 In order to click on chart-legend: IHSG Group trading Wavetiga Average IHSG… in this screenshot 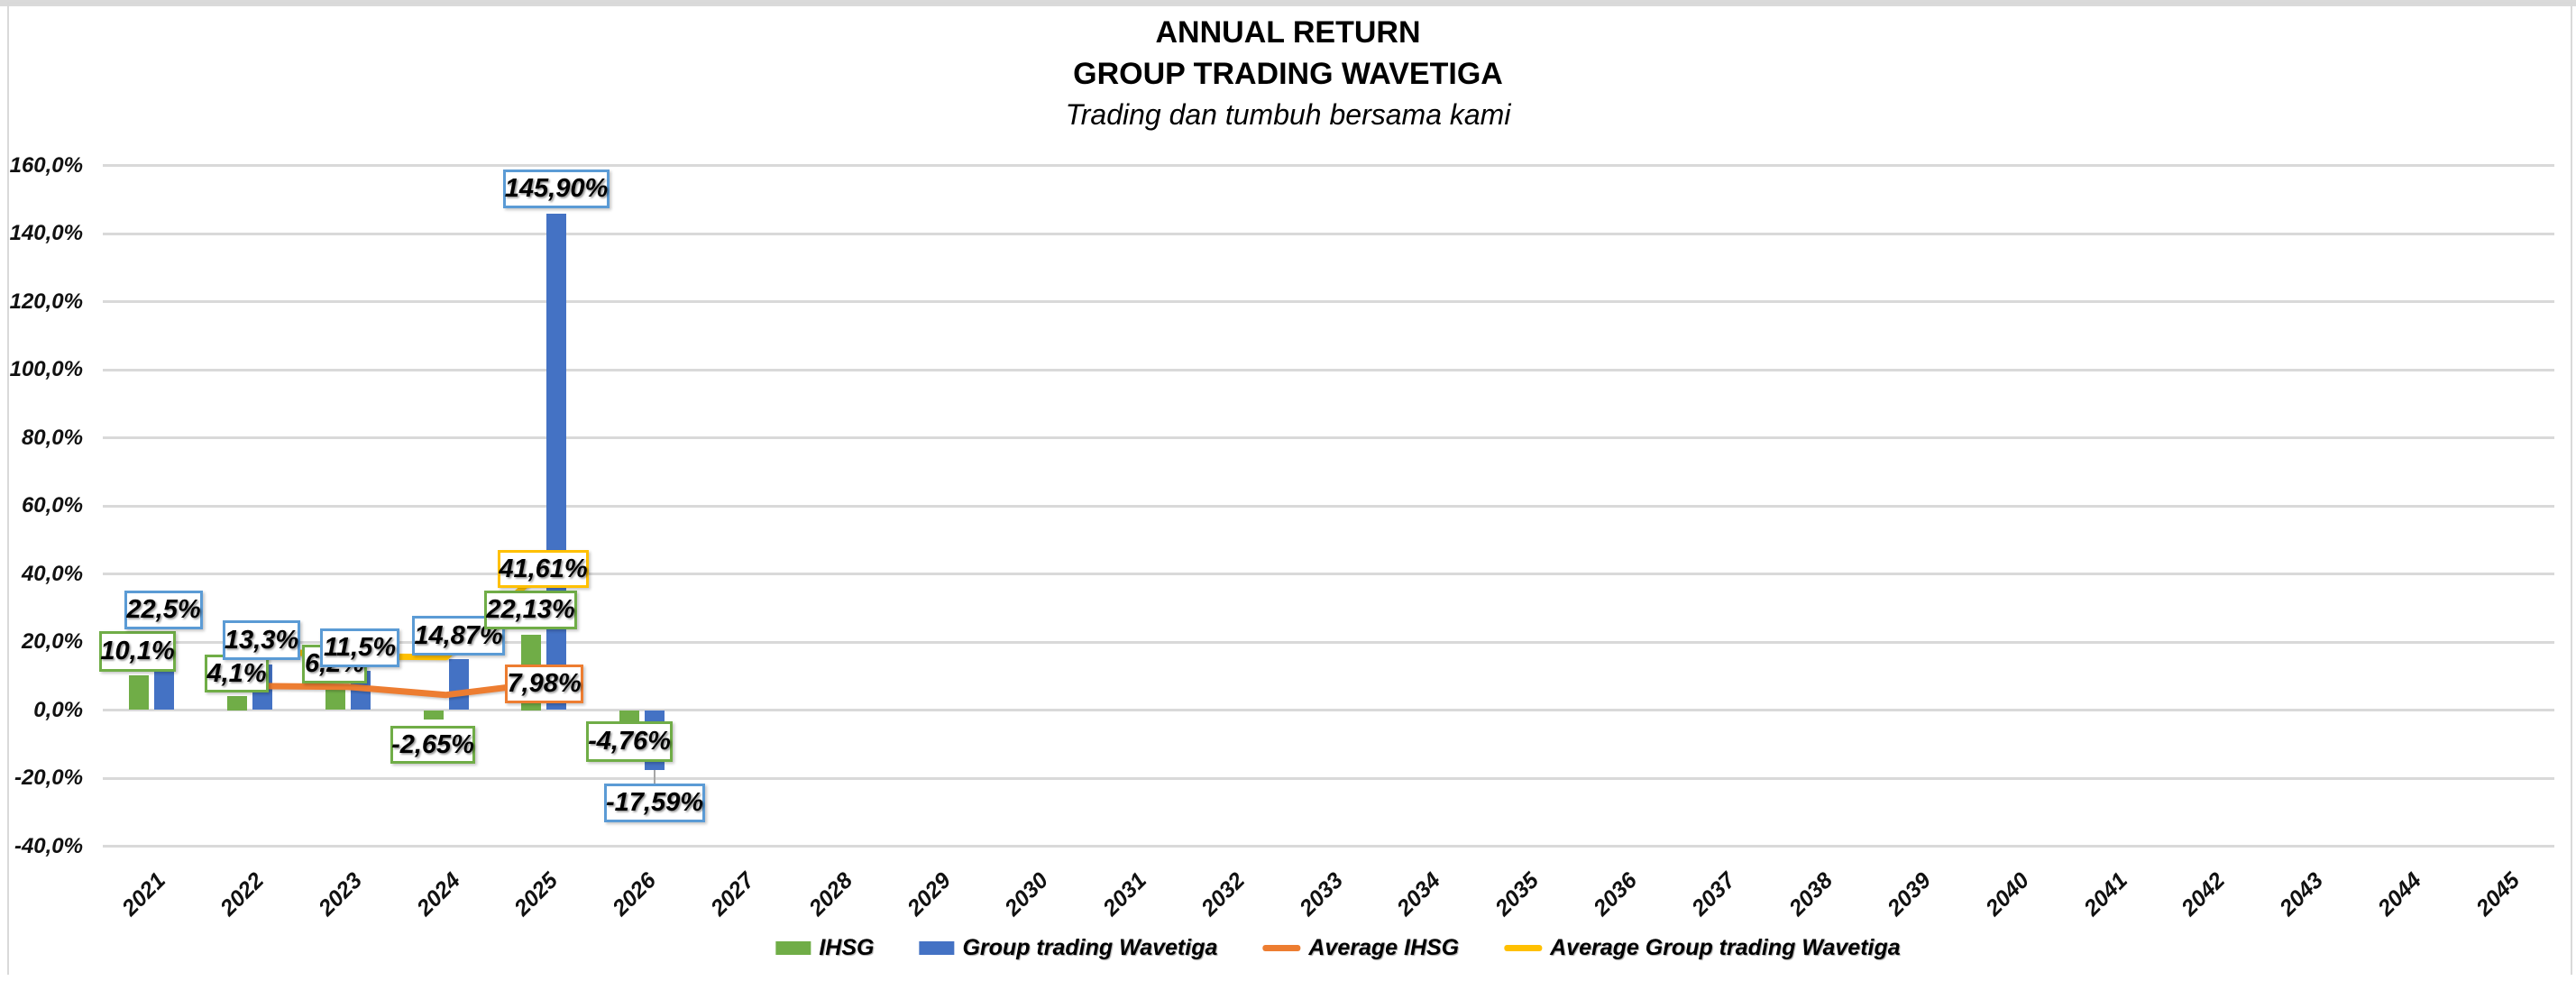, I will do `click(1338, 947)`.